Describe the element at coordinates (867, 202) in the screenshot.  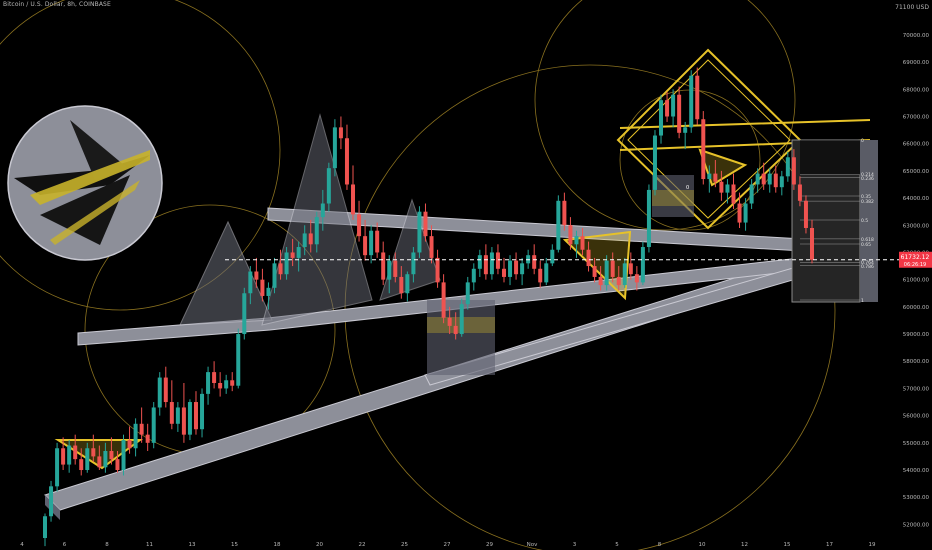
I see `fib-level-label: 0.382` at that location.